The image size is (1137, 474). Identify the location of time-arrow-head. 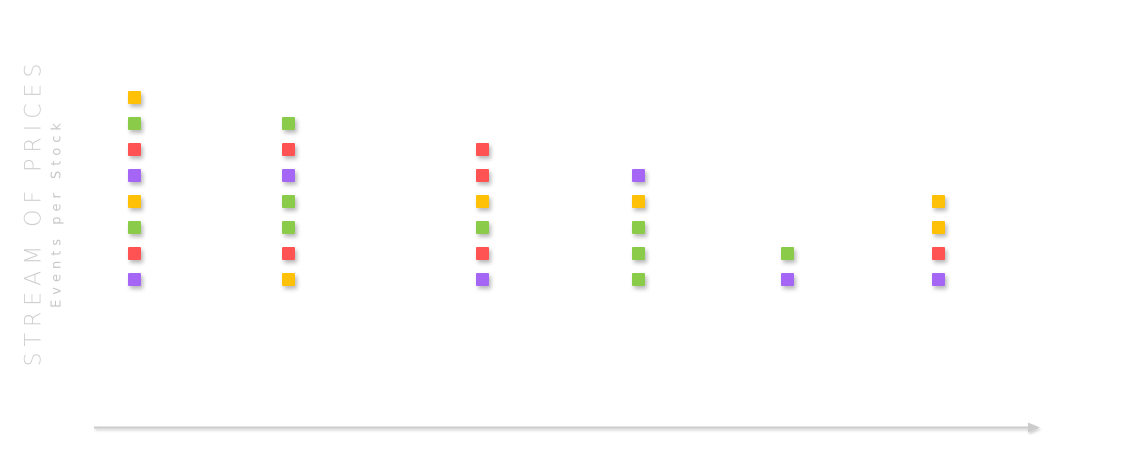
(1034, 427).